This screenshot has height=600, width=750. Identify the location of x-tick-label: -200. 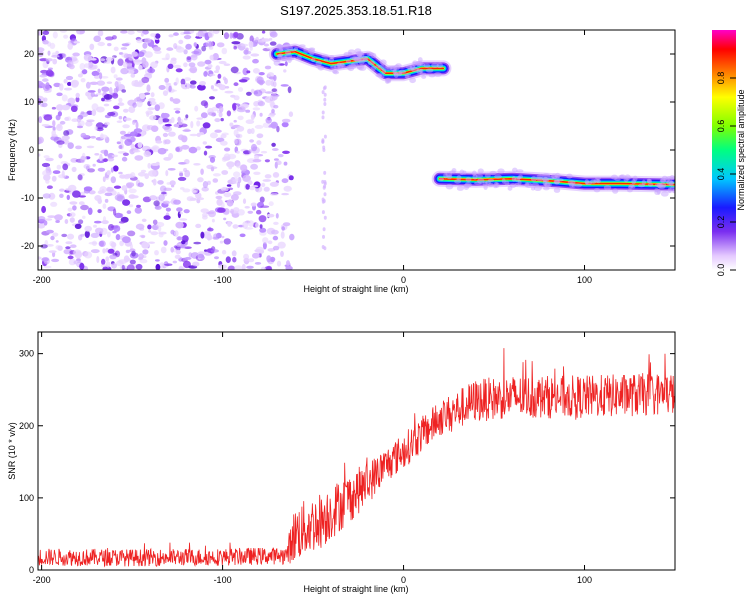
(42, 580).